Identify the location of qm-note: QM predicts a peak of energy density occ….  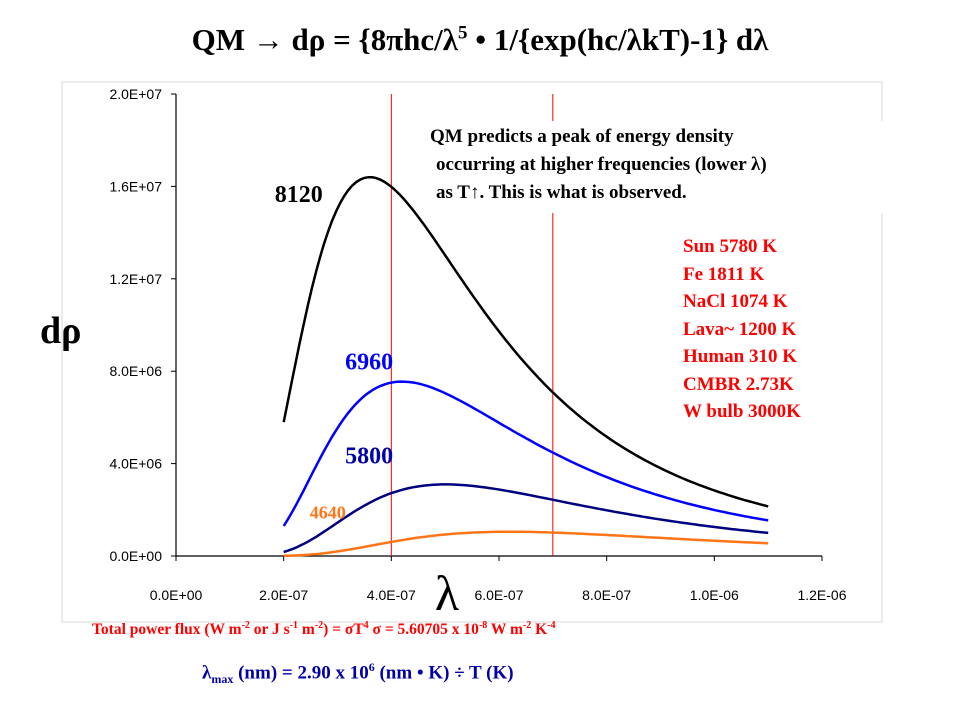
(652, 167).